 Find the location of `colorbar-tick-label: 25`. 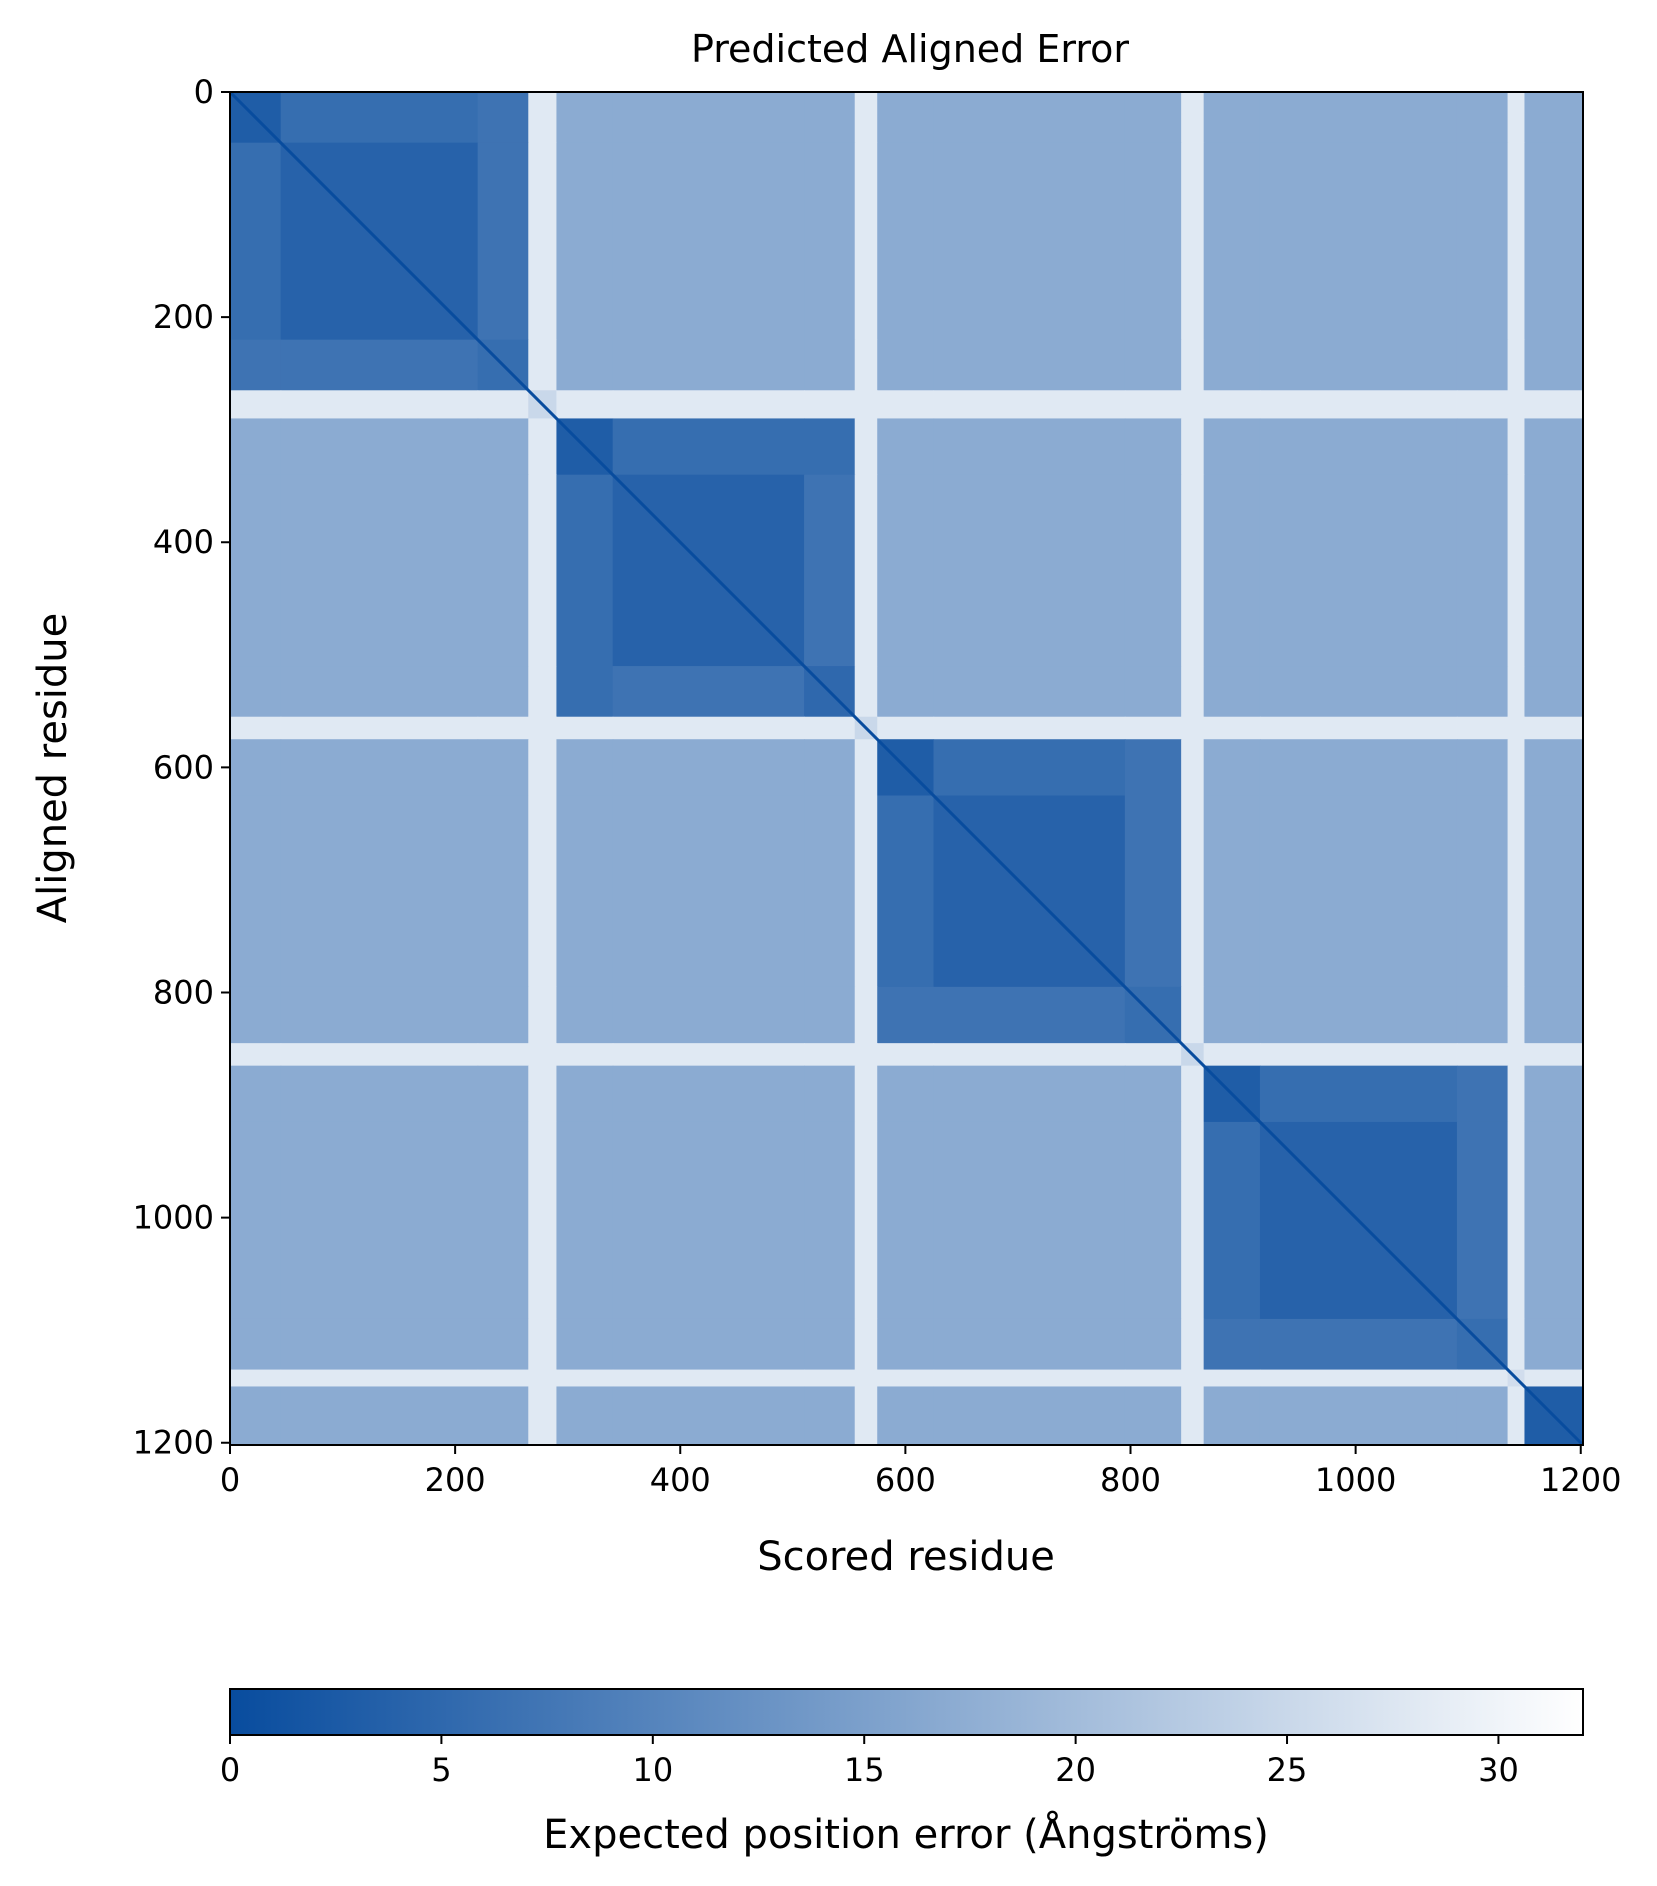

colorbar-tick-label: 25 is located at coordinates (1287, 1770).